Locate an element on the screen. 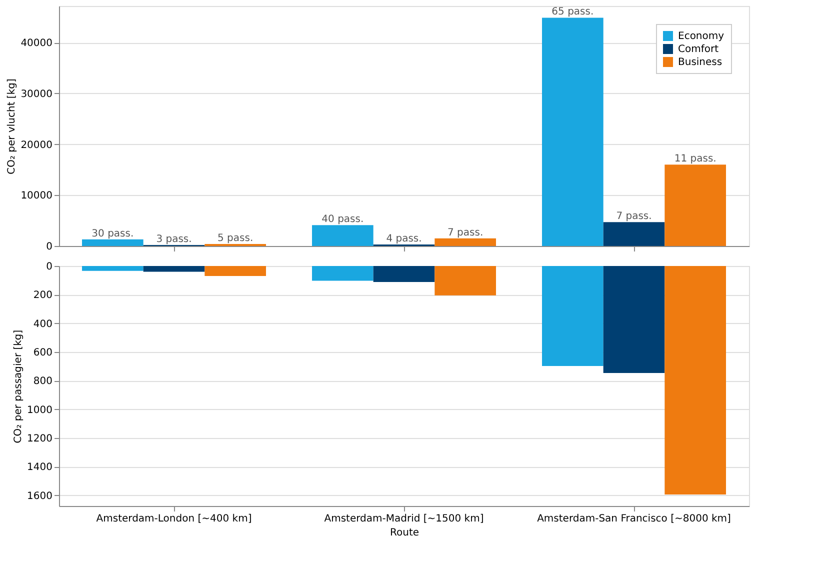 The width and height of the screenshot is (819, 566). annotation: 11 pass. is located at coordinates (695, 159).